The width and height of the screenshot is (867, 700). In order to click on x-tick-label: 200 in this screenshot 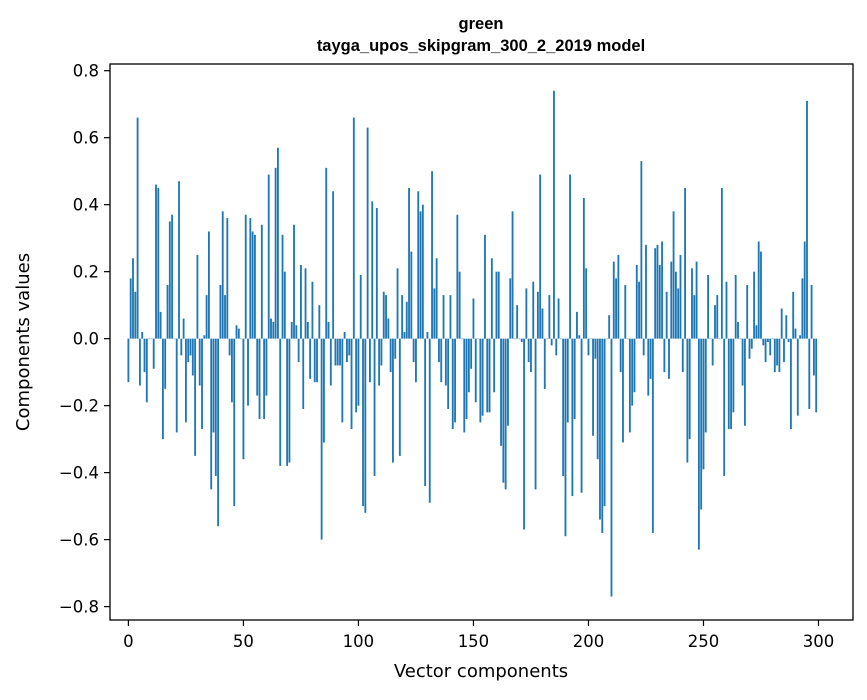, I will do `click(589, 641)`.